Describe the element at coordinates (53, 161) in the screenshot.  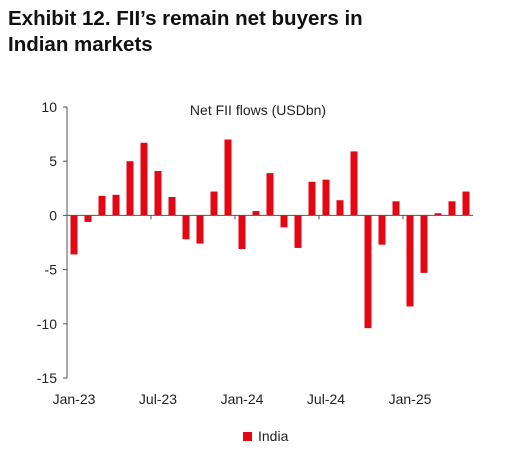
I see `y-tick-label: 5` at that location.